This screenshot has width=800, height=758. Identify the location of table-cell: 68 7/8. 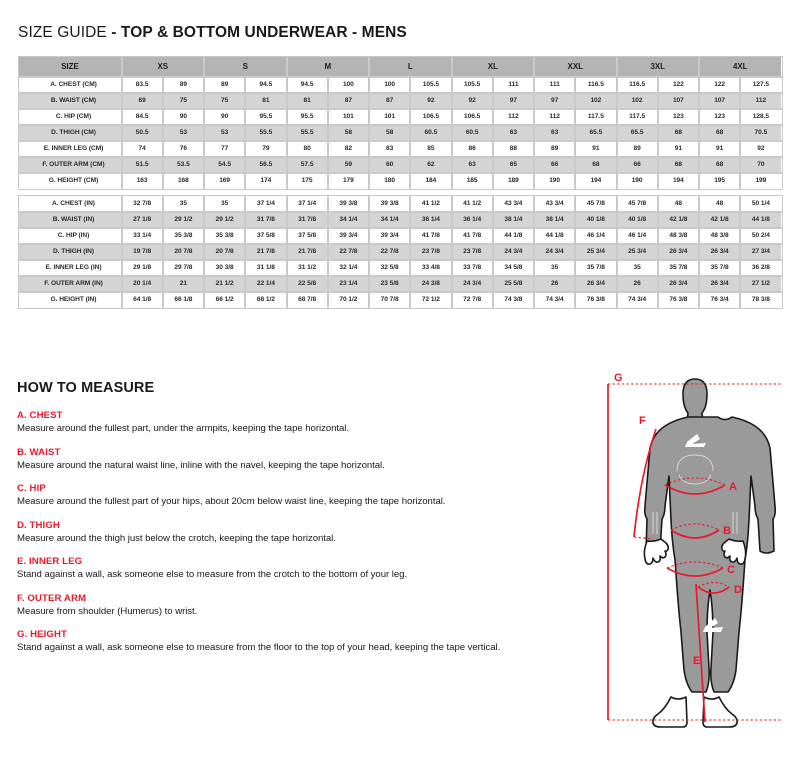
(307, 299).